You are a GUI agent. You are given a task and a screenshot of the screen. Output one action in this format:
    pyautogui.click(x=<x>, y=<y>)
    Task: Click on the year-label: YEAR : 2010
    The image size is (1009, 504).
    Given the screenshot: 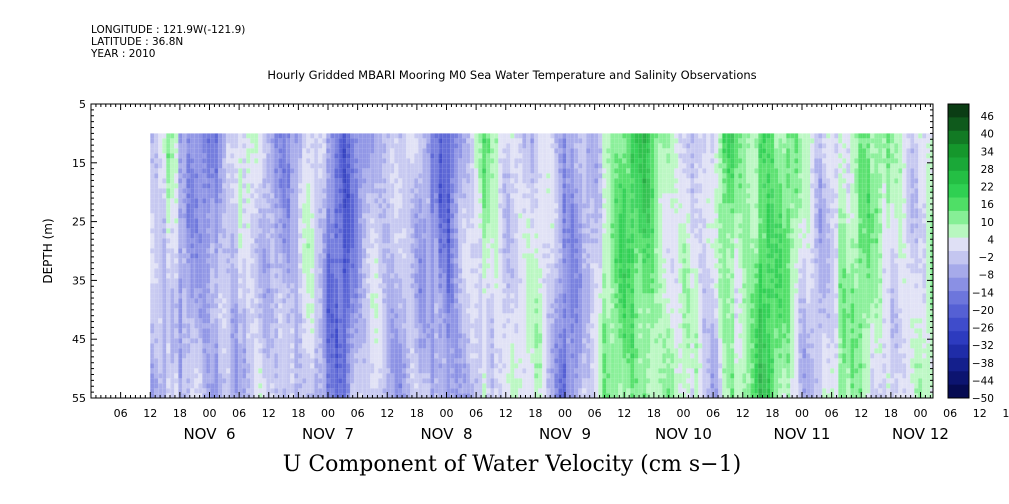 What is the action you would take?
    pyautogui.click(x=123, y=54)
    